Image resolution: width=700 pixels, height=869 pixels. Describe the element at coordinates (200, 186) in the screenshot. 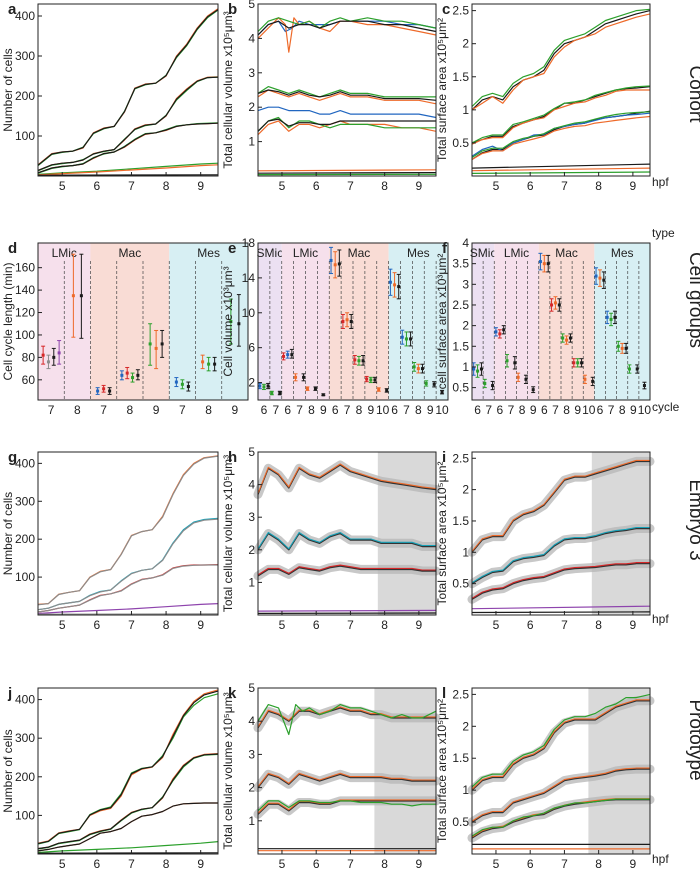

I see `x-tick-label-a-4: 9` at that location.